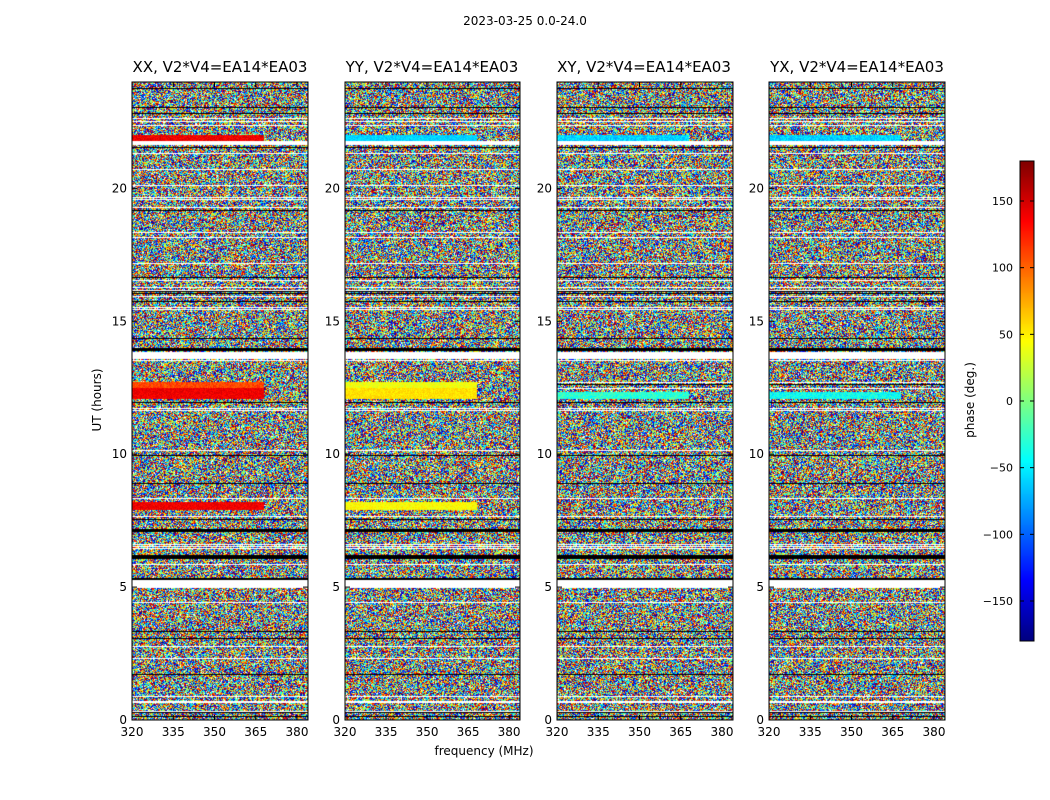 This screenshot has height=800, width=1050. Describe the element at coordinates (1006, 334) in the screenshot. I see `colorbar-tick-label: 50` at that location.